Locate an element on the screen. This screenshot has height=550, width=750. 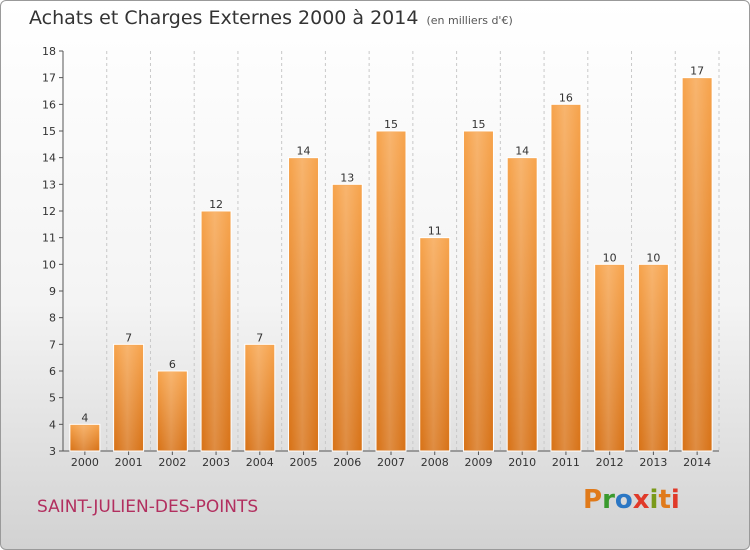
x-tick-label: 2009 is located at coordinates (478, 462).